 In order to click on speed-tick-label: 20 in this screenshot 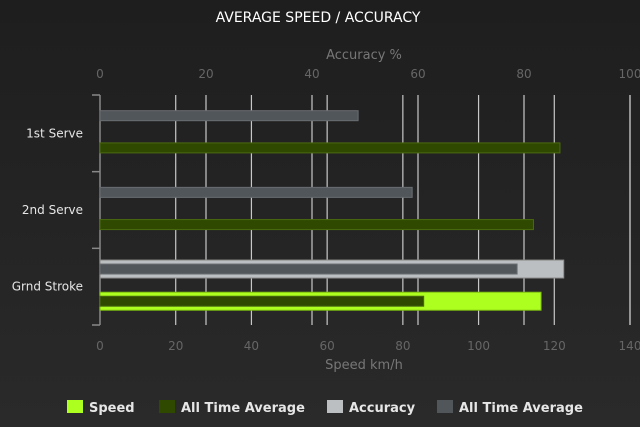, I will do `click(175, 346)`.